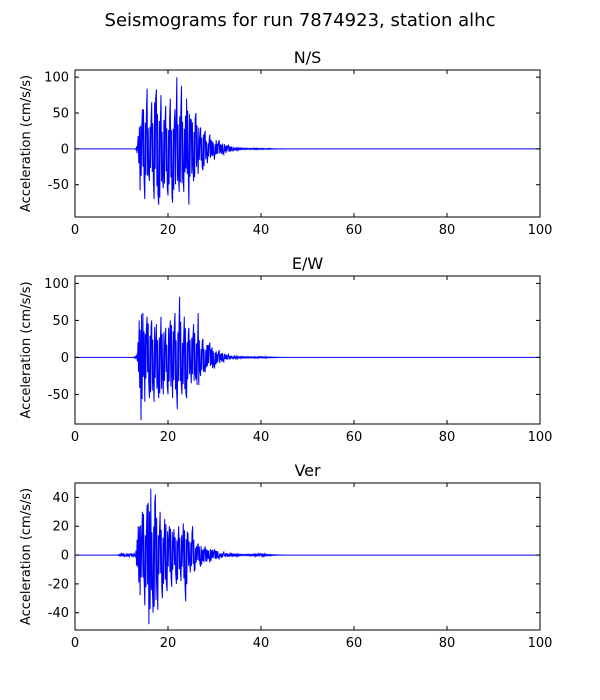  Describe the element at coordinates (60, 498) in the screenshot. I see `y-tick-label: 40` at that location.